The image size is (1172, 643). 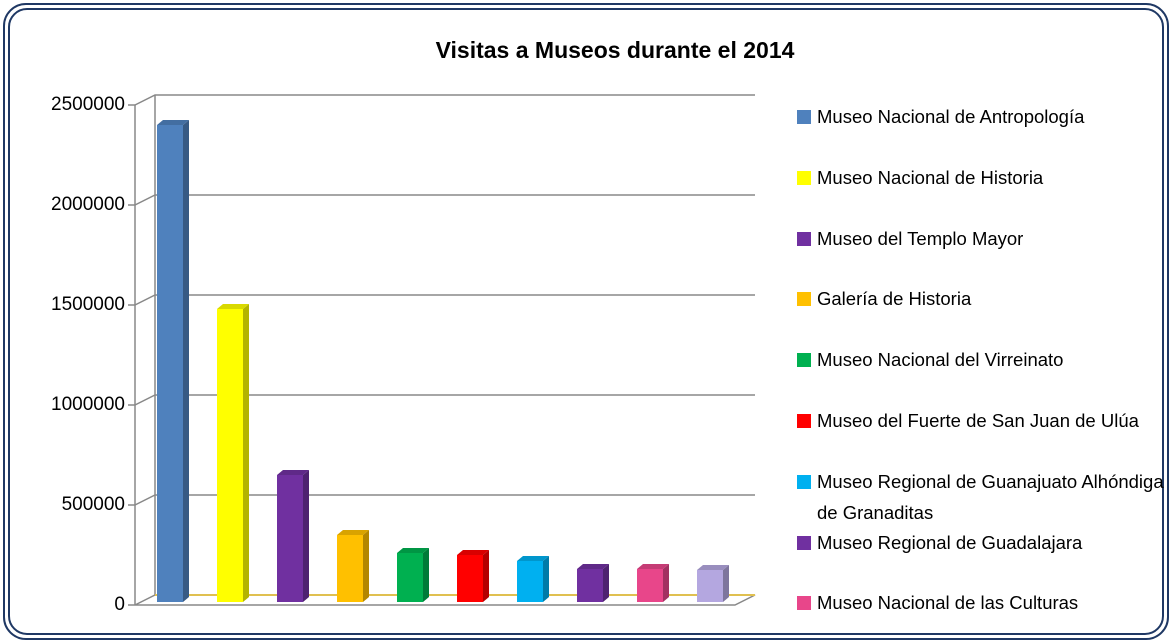 I want to click on legend-label: Museo Nacional de las Culturas, so click(x=948, y=603).